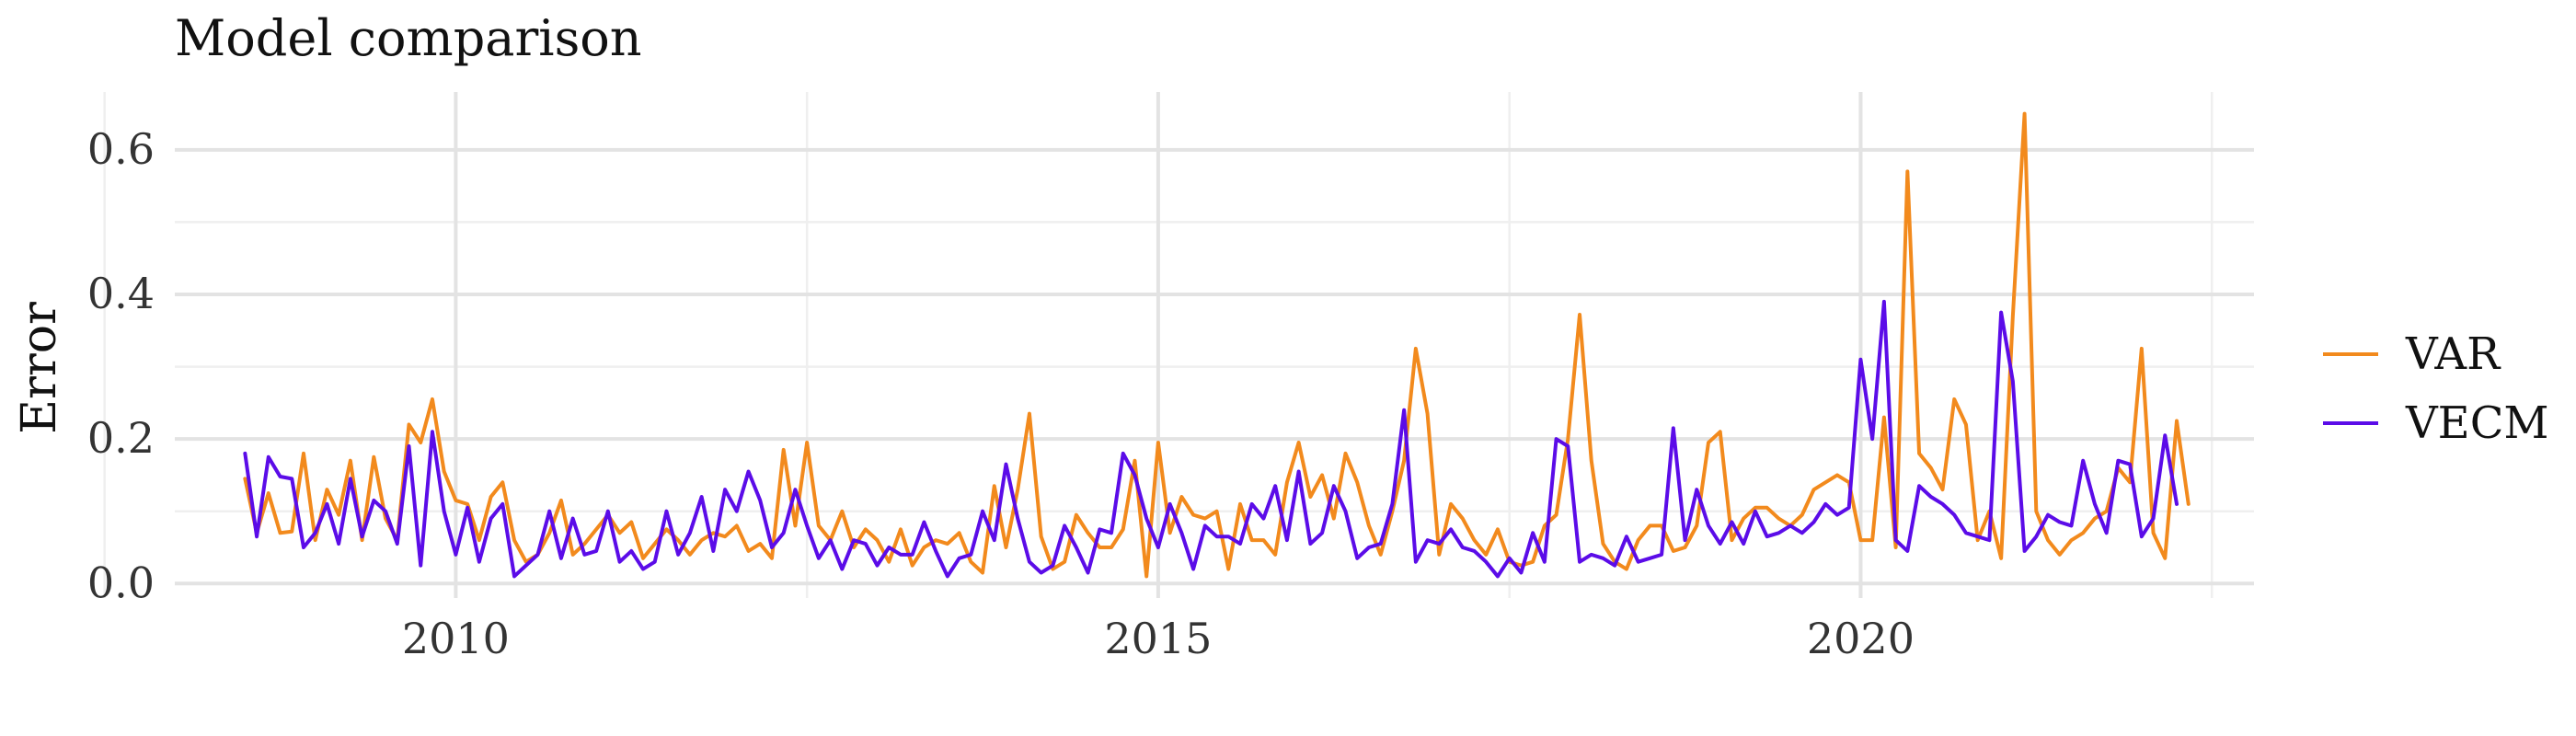 Image resolution: width=2576 pixels, height=736 pixels. I want to click on y-tick-label: 0.2, so click(121, 438).